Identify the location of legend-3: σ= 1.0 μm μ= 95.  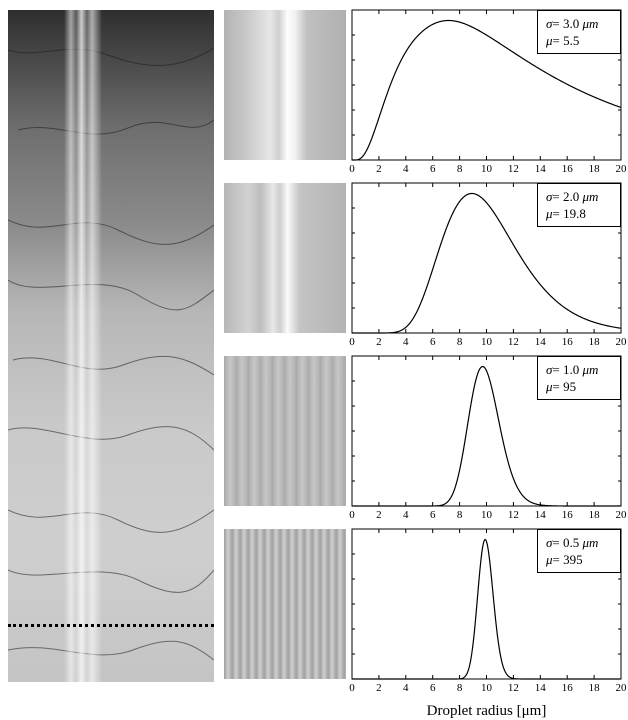
(579, 378).